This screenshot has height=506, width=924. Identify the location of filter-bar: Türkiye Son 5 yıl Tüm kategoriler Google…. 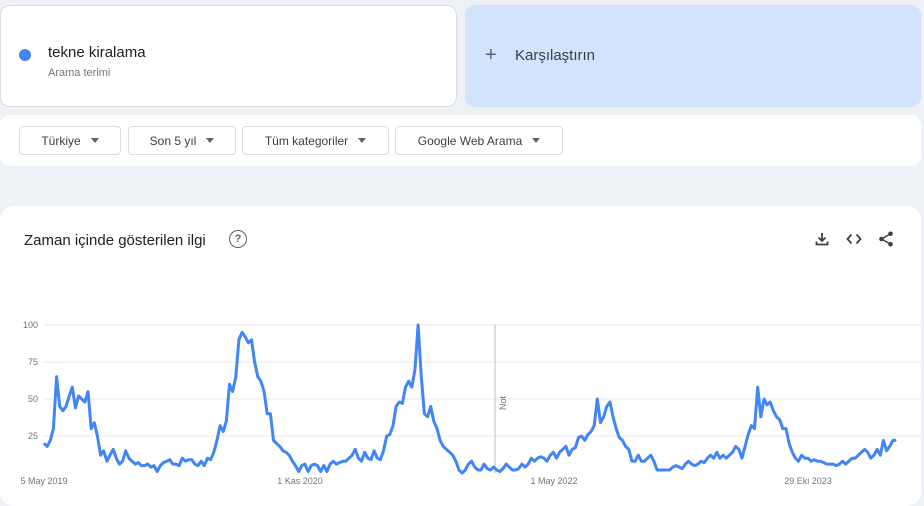
(460, 140).